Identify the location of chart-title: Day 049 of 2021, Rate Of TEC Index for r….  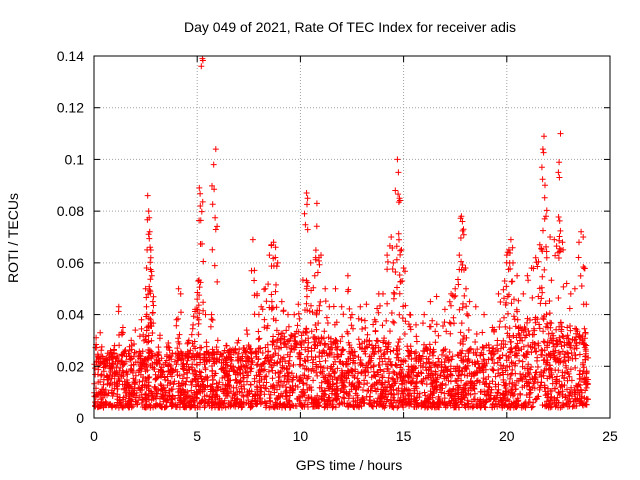
(350, 27).